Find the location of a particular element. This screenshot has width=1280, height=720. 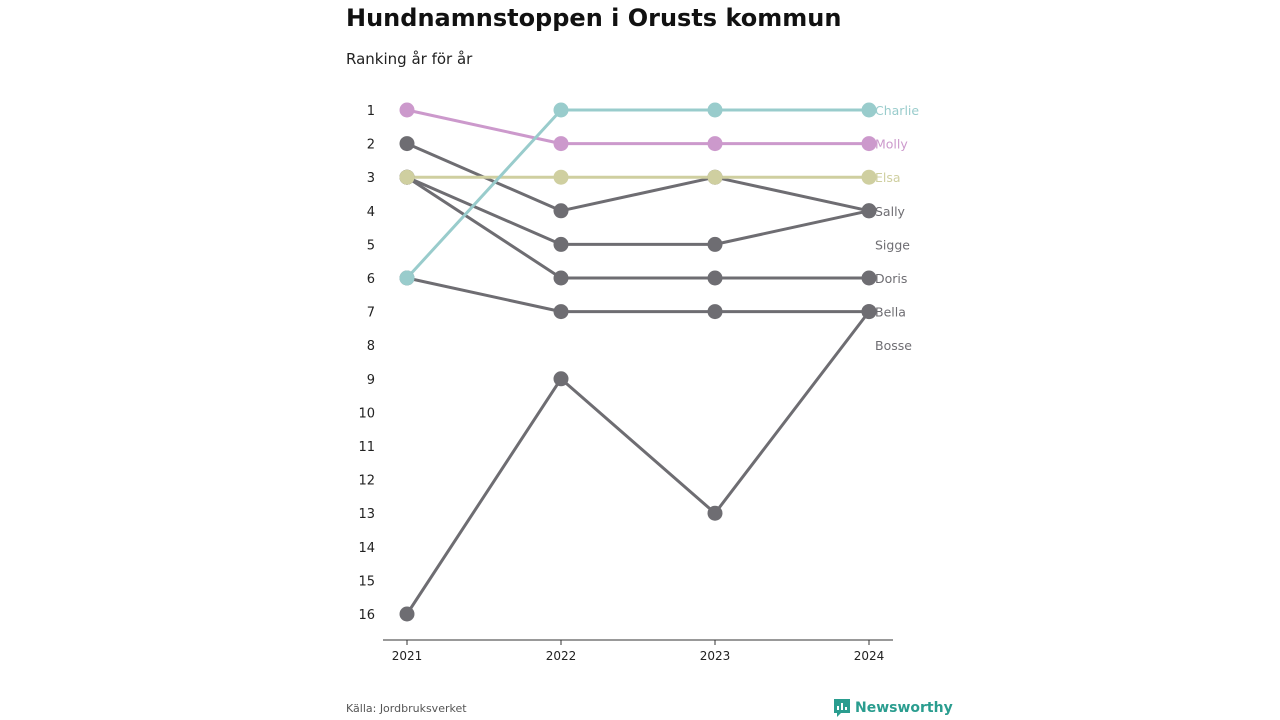

x-tick-label: 2024 is located at coordinates (869, 656).